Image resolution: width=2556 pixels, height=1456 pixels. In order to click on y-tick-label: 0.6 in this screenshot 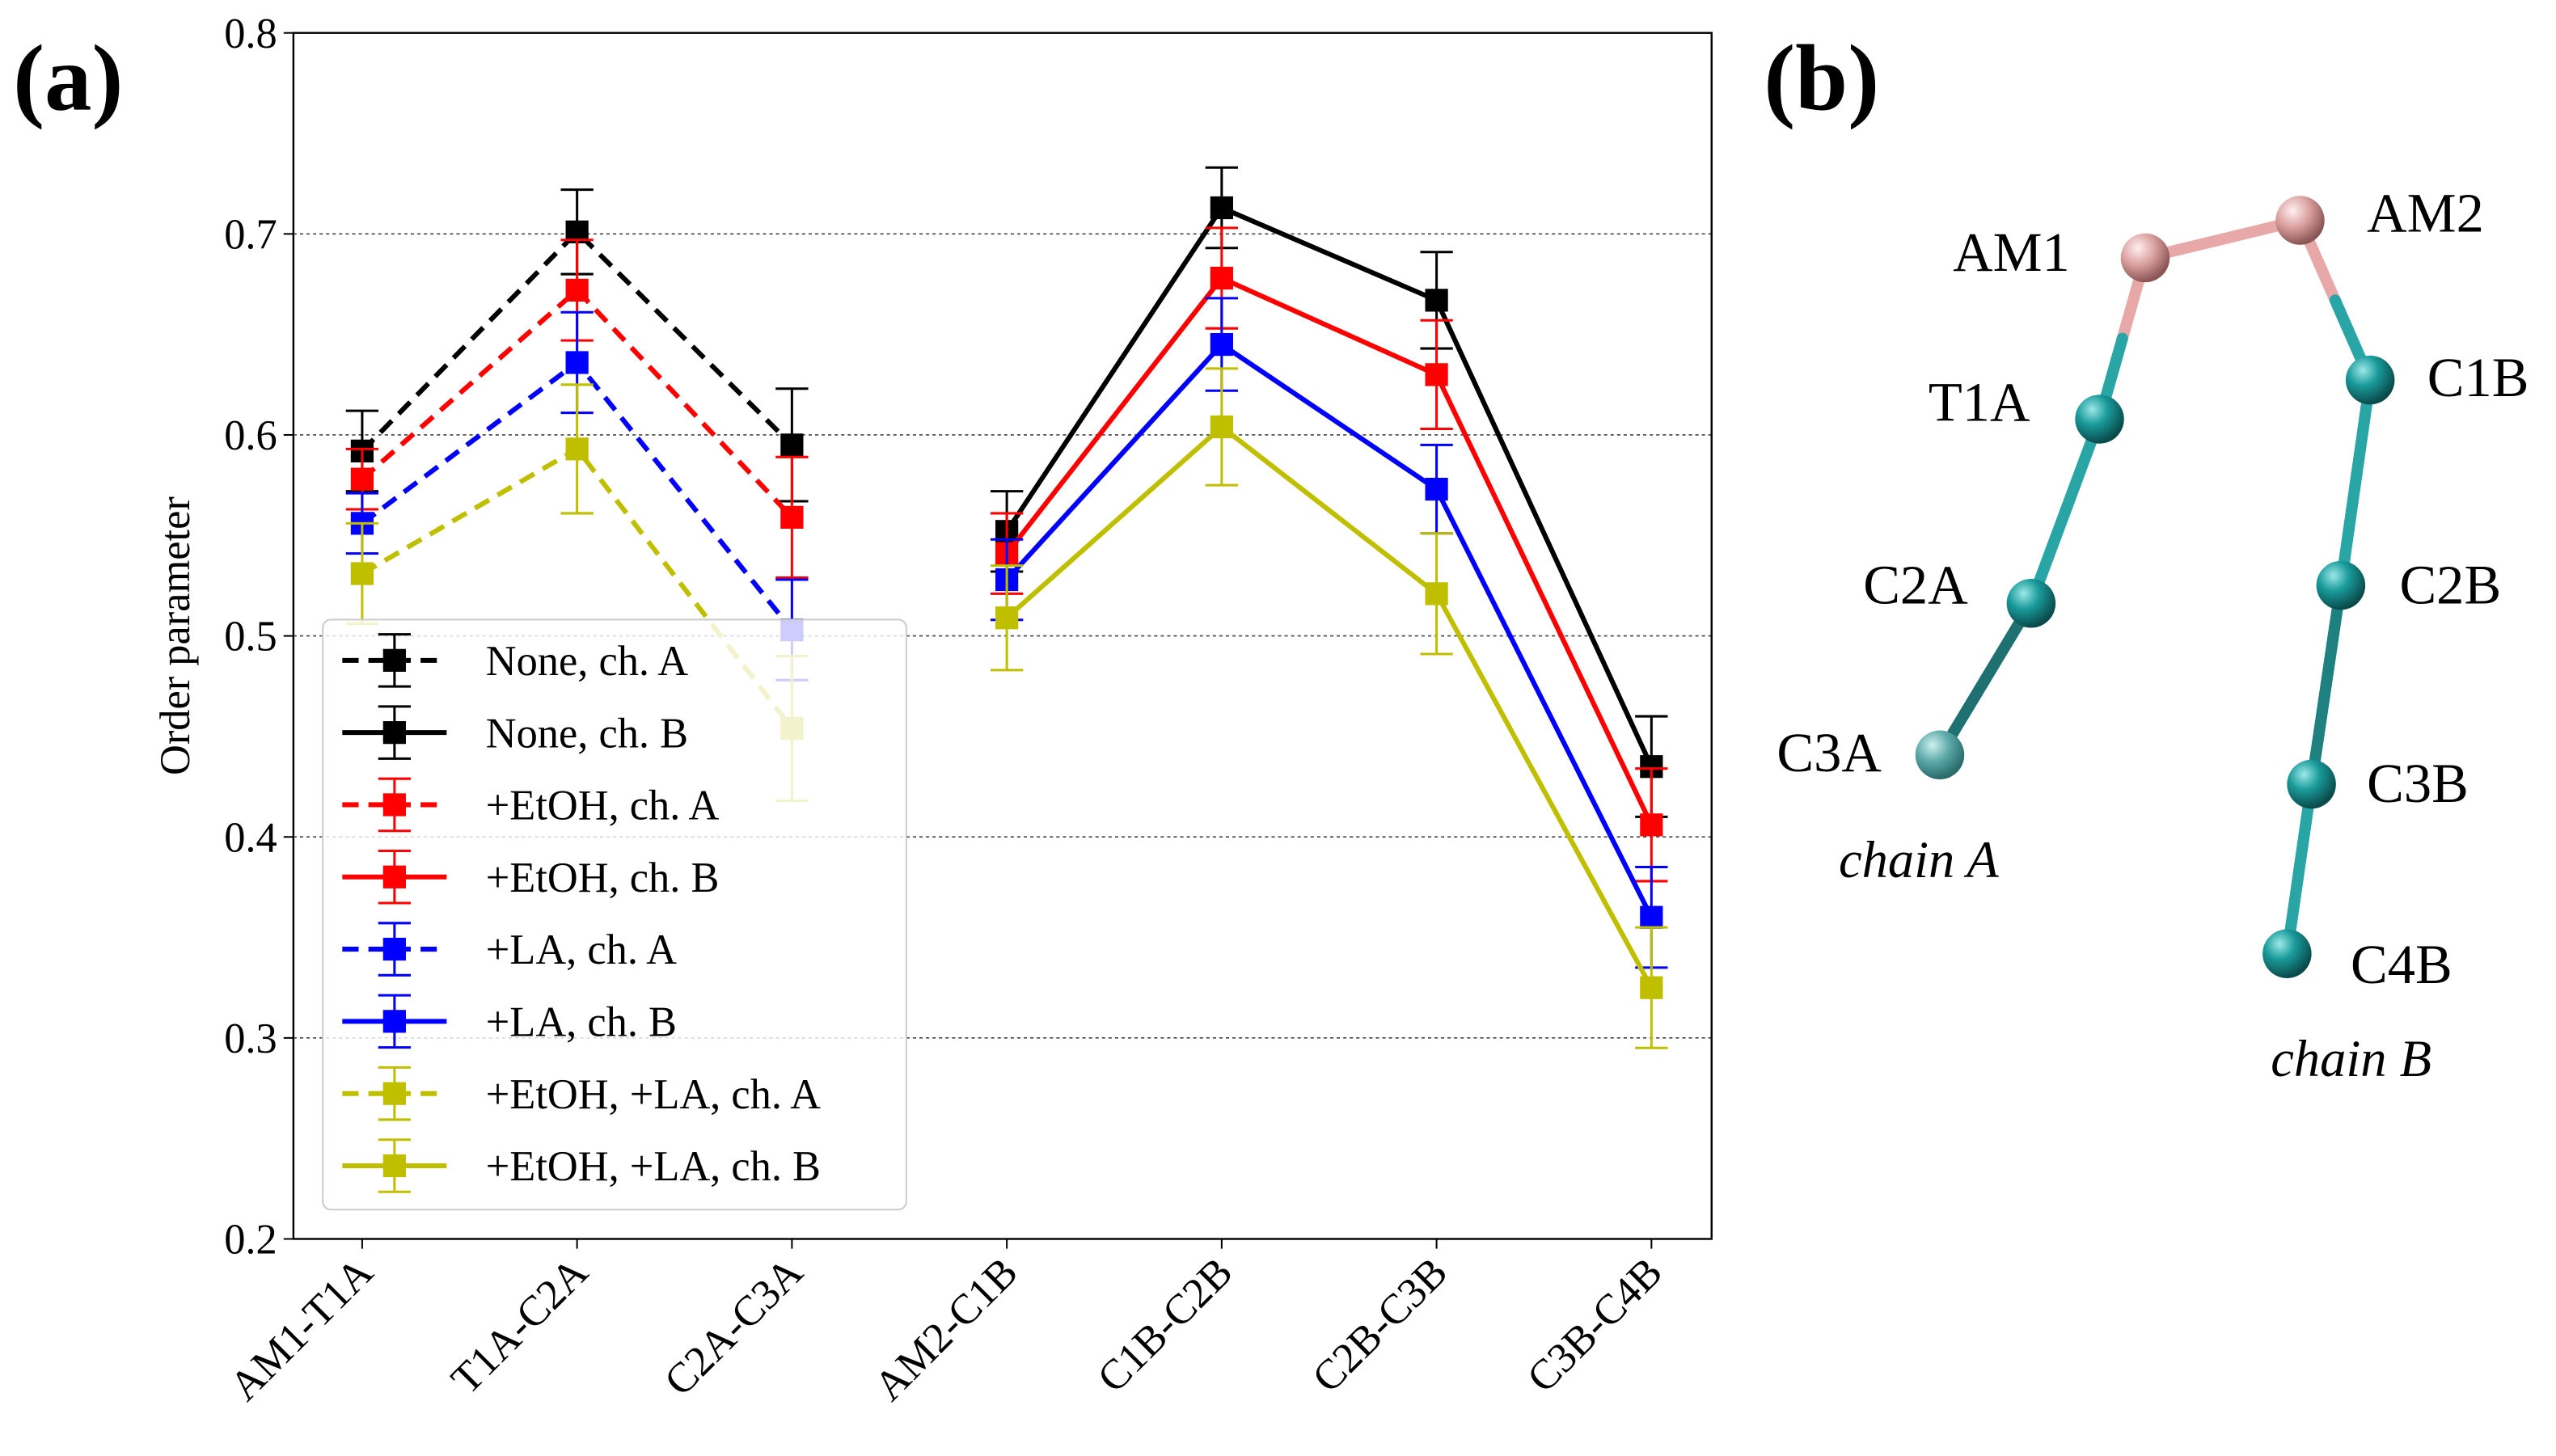, I will do `click(250, 435)`.